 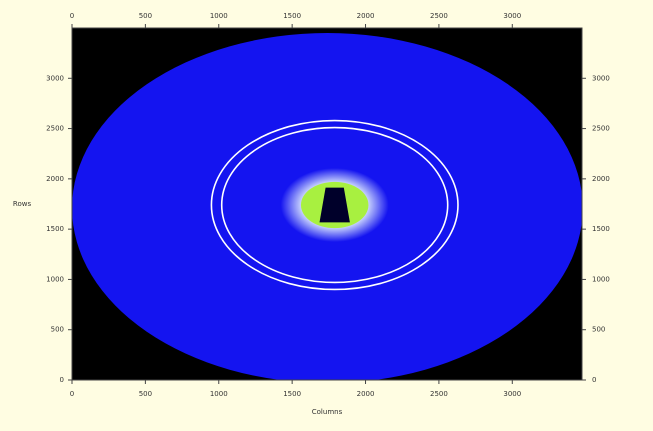 I want to click on y-tick-label-right: 2500, so click(x=601, y=129).